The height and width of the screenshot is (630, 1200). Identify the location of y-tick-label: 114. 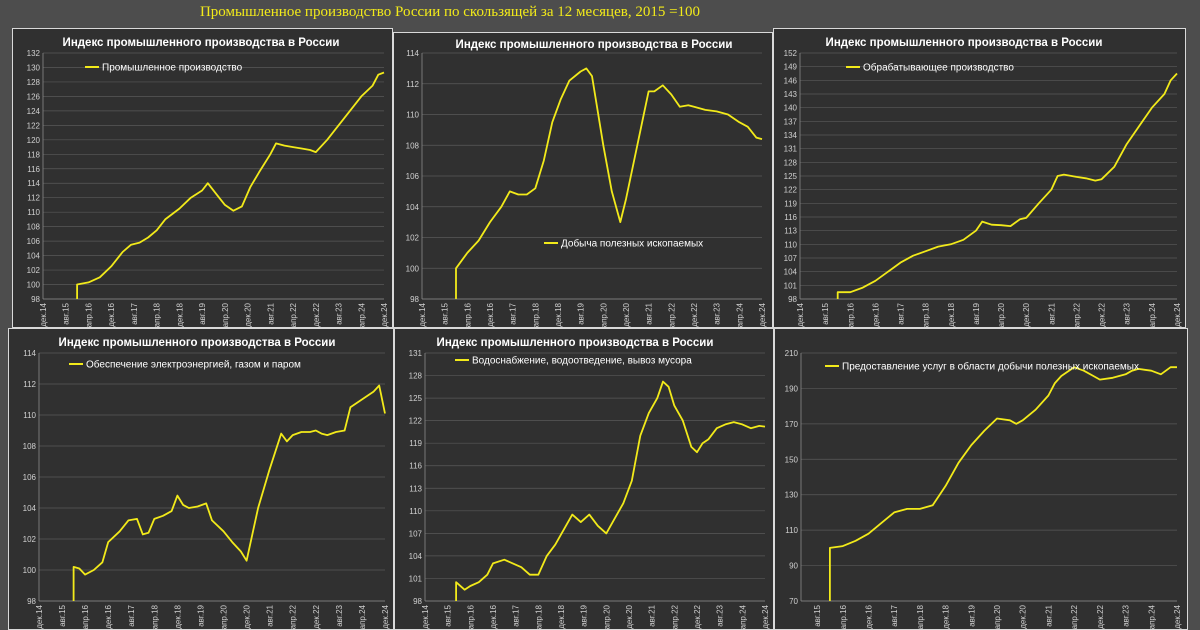
(29, 353).